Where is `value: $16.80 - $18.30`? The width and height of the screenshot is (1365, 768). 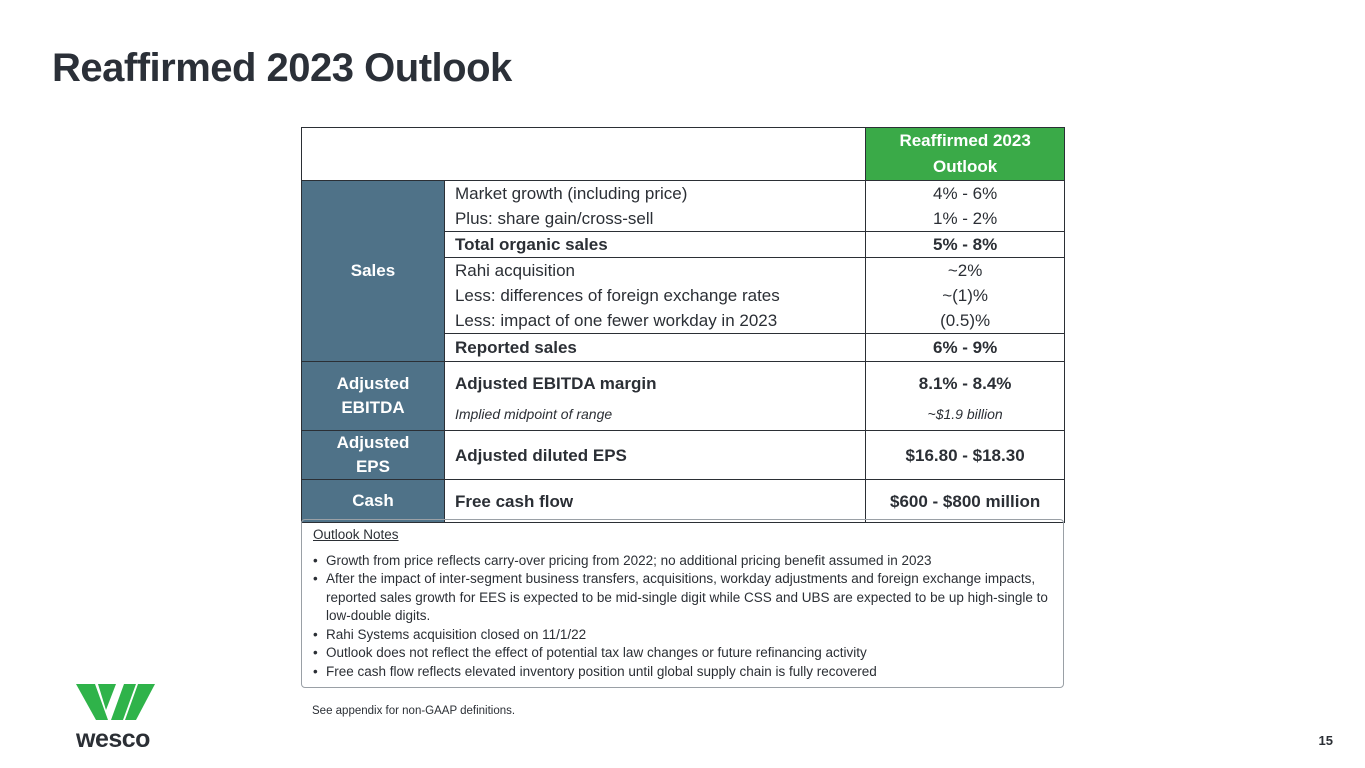
value: $16.80 - $18.30 is located at coordinates (965, 455).